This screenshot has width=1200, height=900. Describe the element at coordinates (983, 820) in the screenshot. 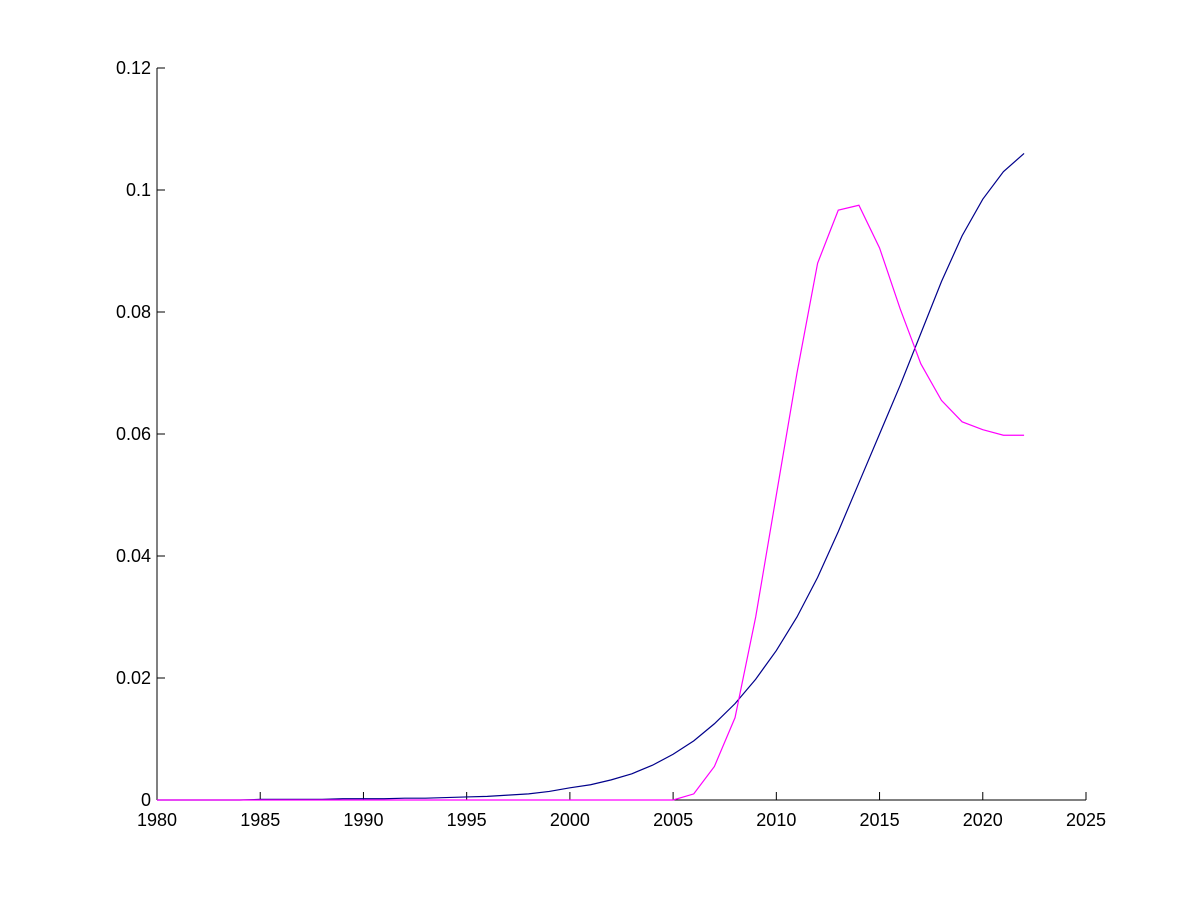

I see `x-tick-label: 2020` at that location.